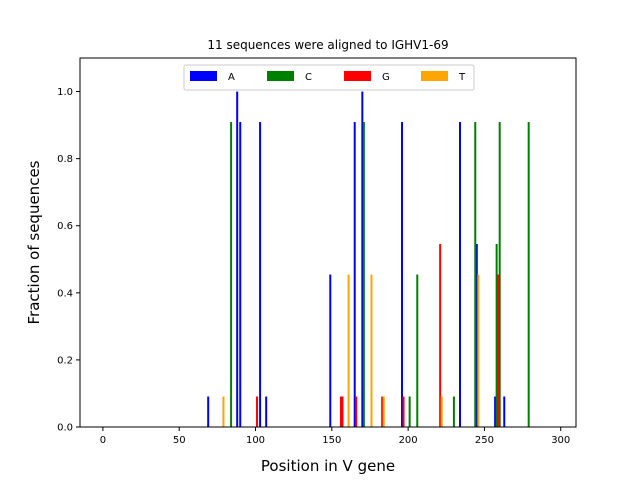 This screenshot has height=480, width=640. Describe the element at coordinates (434, 76) in the screenshot. I see `legend-swatch-T` at that location.